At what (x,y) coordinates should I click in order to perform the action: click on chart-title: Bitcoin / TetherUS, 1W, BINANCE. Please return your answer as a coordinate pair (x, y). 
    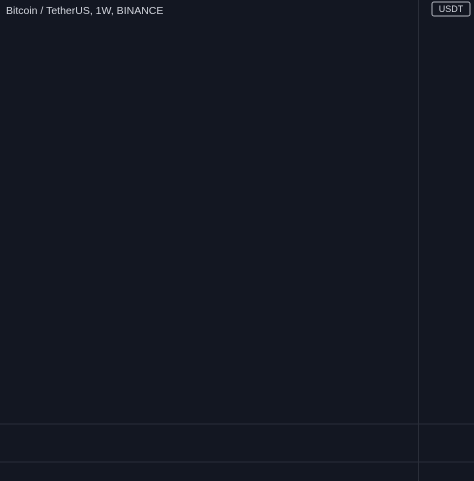
    Looking at the image, I should click on (84, 11).